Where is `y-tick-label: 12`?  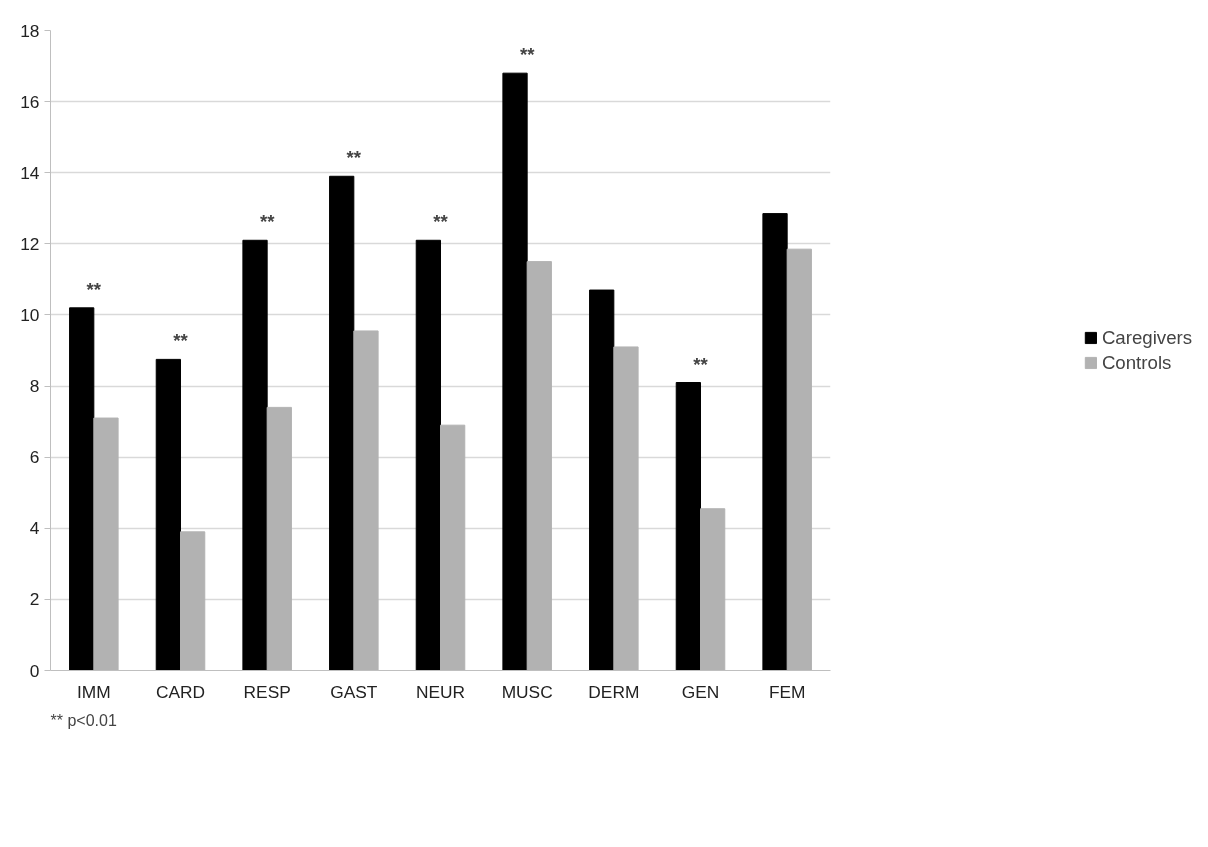
y-tick-label: 12 is located at coordinates (30, 243).